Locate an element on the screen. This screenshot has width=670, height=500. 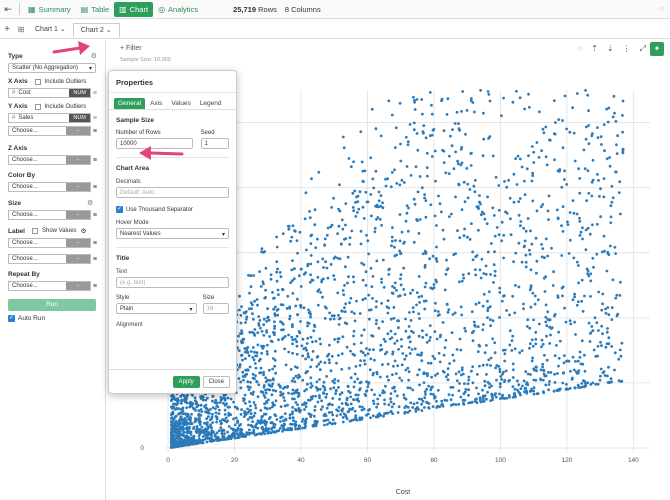
style-select: Plain ▾ is located at coordinates (156, 308).